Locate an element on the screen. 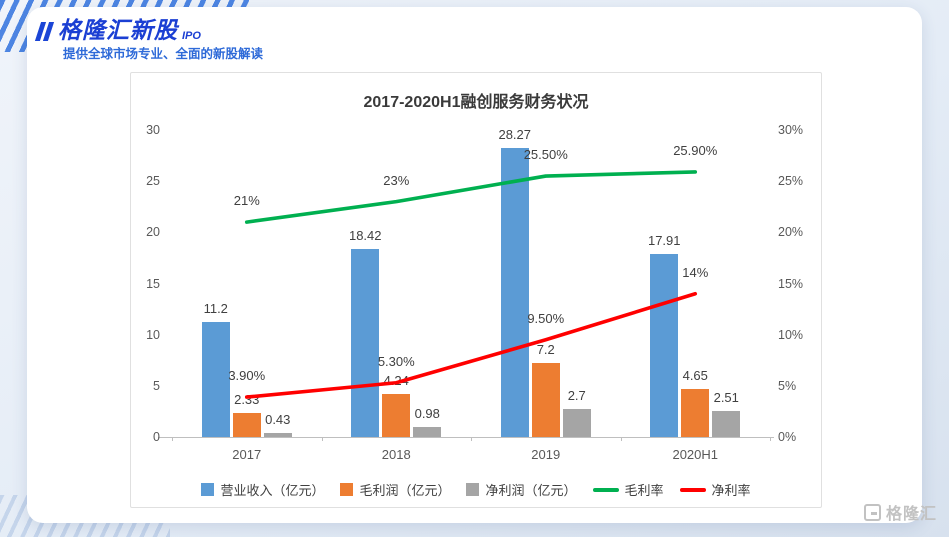 The height and width of the screenshot is (537, 949). bar-net-profit-2020H1 is located at coordinates (726, 424).